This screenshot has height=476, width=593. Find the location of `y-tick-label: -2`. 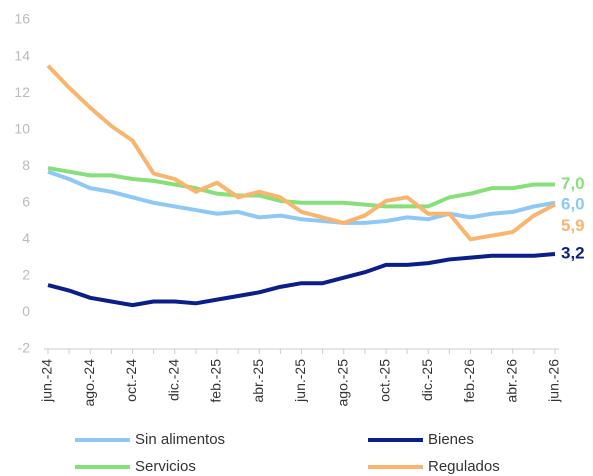

y-tick-label: -2 is located at coordinates (24, 348).